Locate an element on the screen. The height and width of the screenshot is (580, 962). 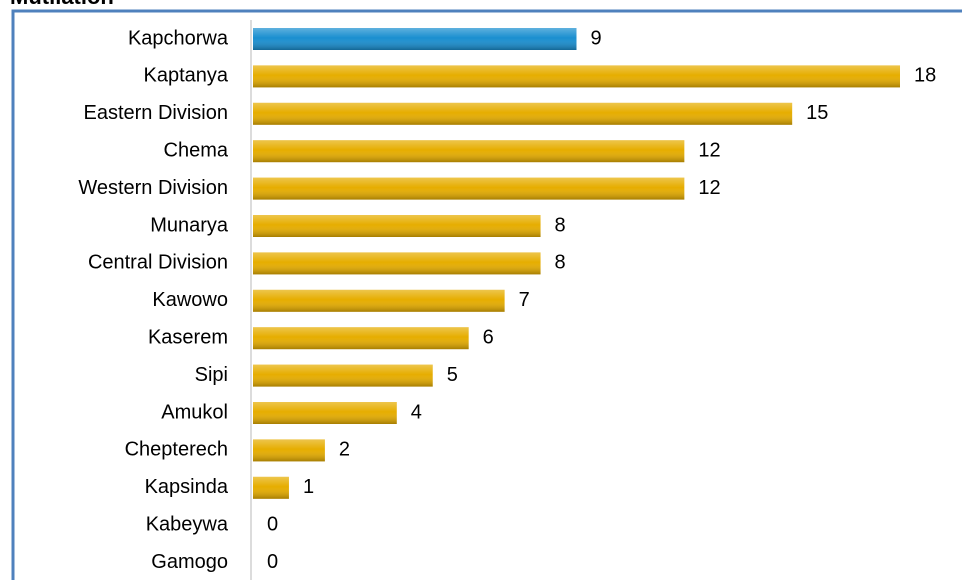
value-label: 18 is located at coordinates (925, 76).